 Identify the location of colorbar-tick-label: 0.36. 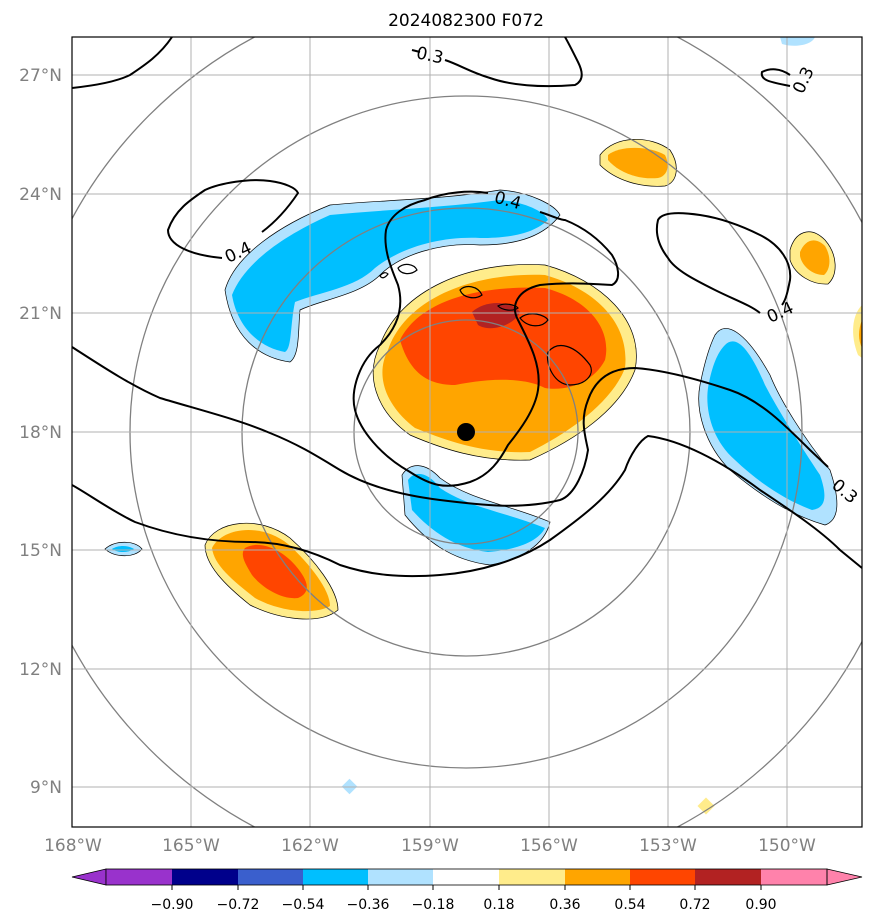
(564, 905).